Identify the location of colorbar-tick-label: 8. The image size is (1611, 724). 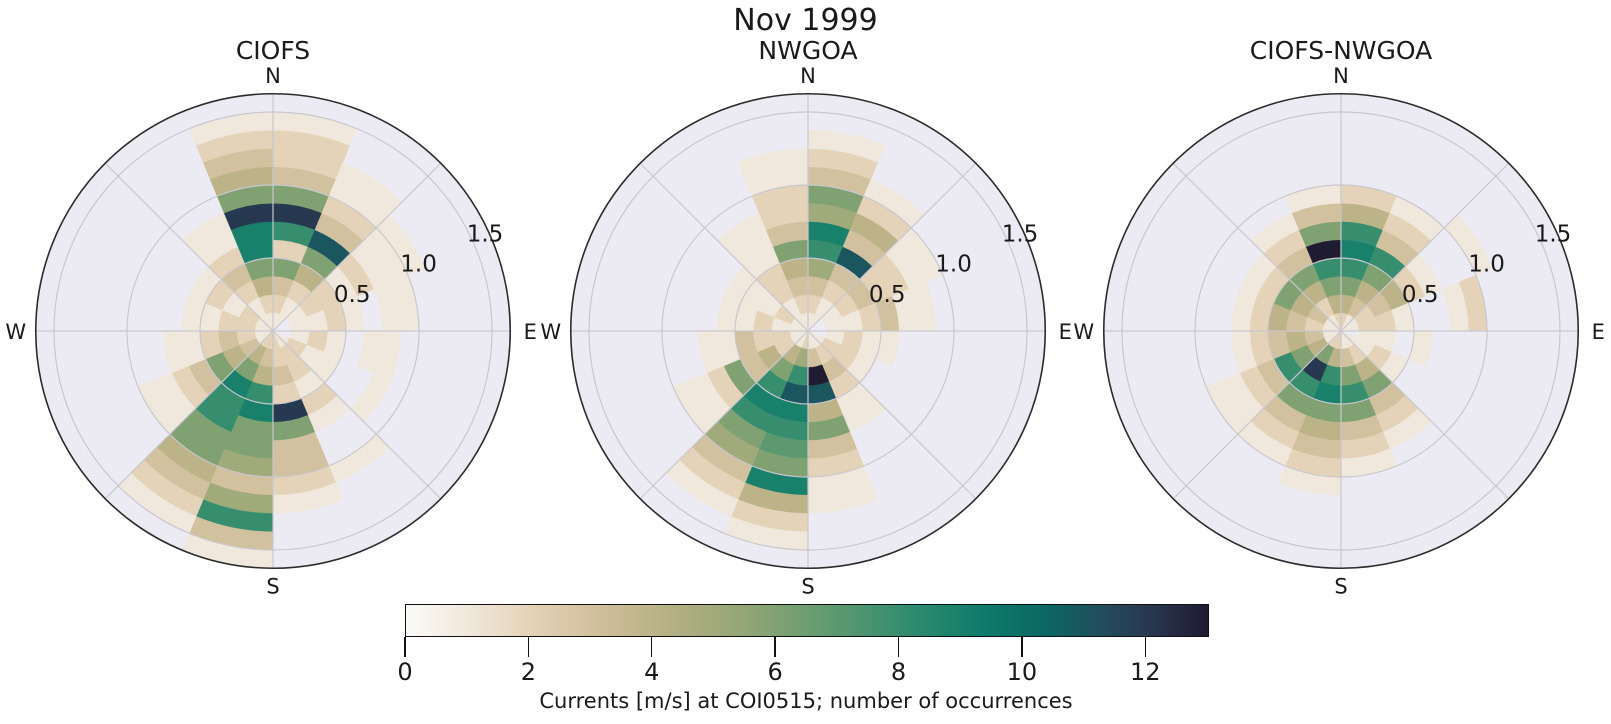
(898, 672).